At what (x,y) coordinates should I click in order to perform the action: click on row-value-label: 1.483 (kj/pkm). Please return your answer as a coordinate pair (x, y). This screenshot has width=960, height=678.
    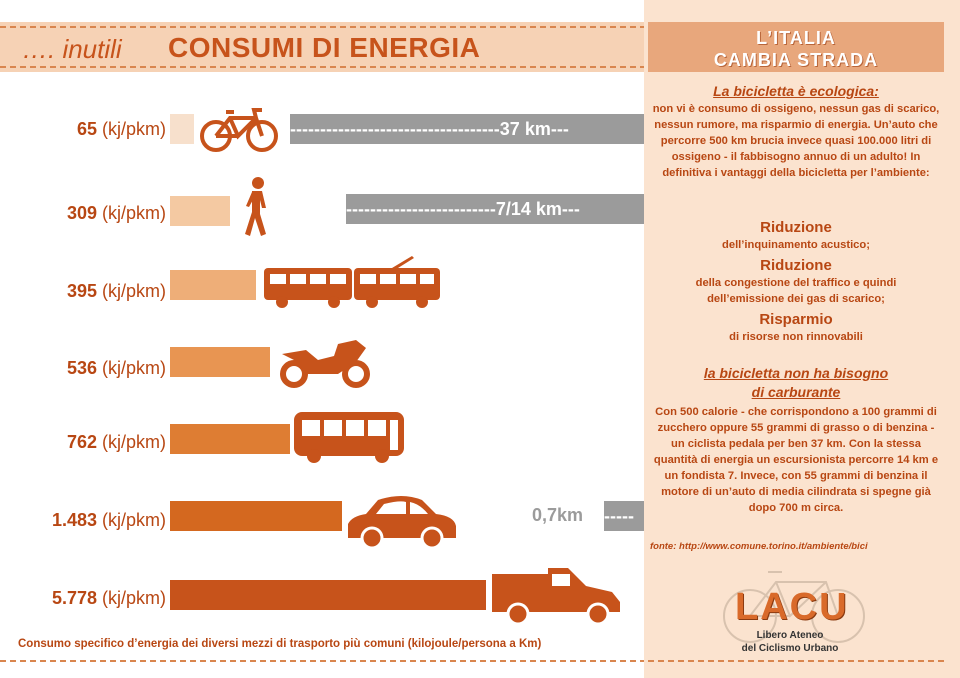
    Looking at the image, I should click on (83, 520).